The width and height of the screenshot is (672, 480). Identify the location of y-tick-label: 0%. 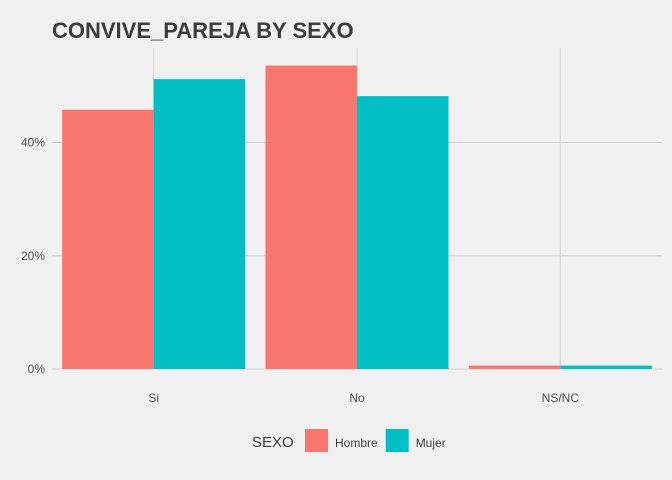
(37, 369).